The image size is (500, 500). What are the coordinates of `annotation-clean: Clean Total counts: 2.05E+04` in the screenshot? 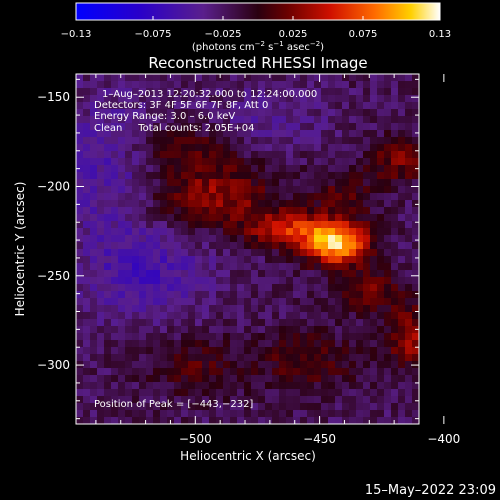 It's located at (174, 128).